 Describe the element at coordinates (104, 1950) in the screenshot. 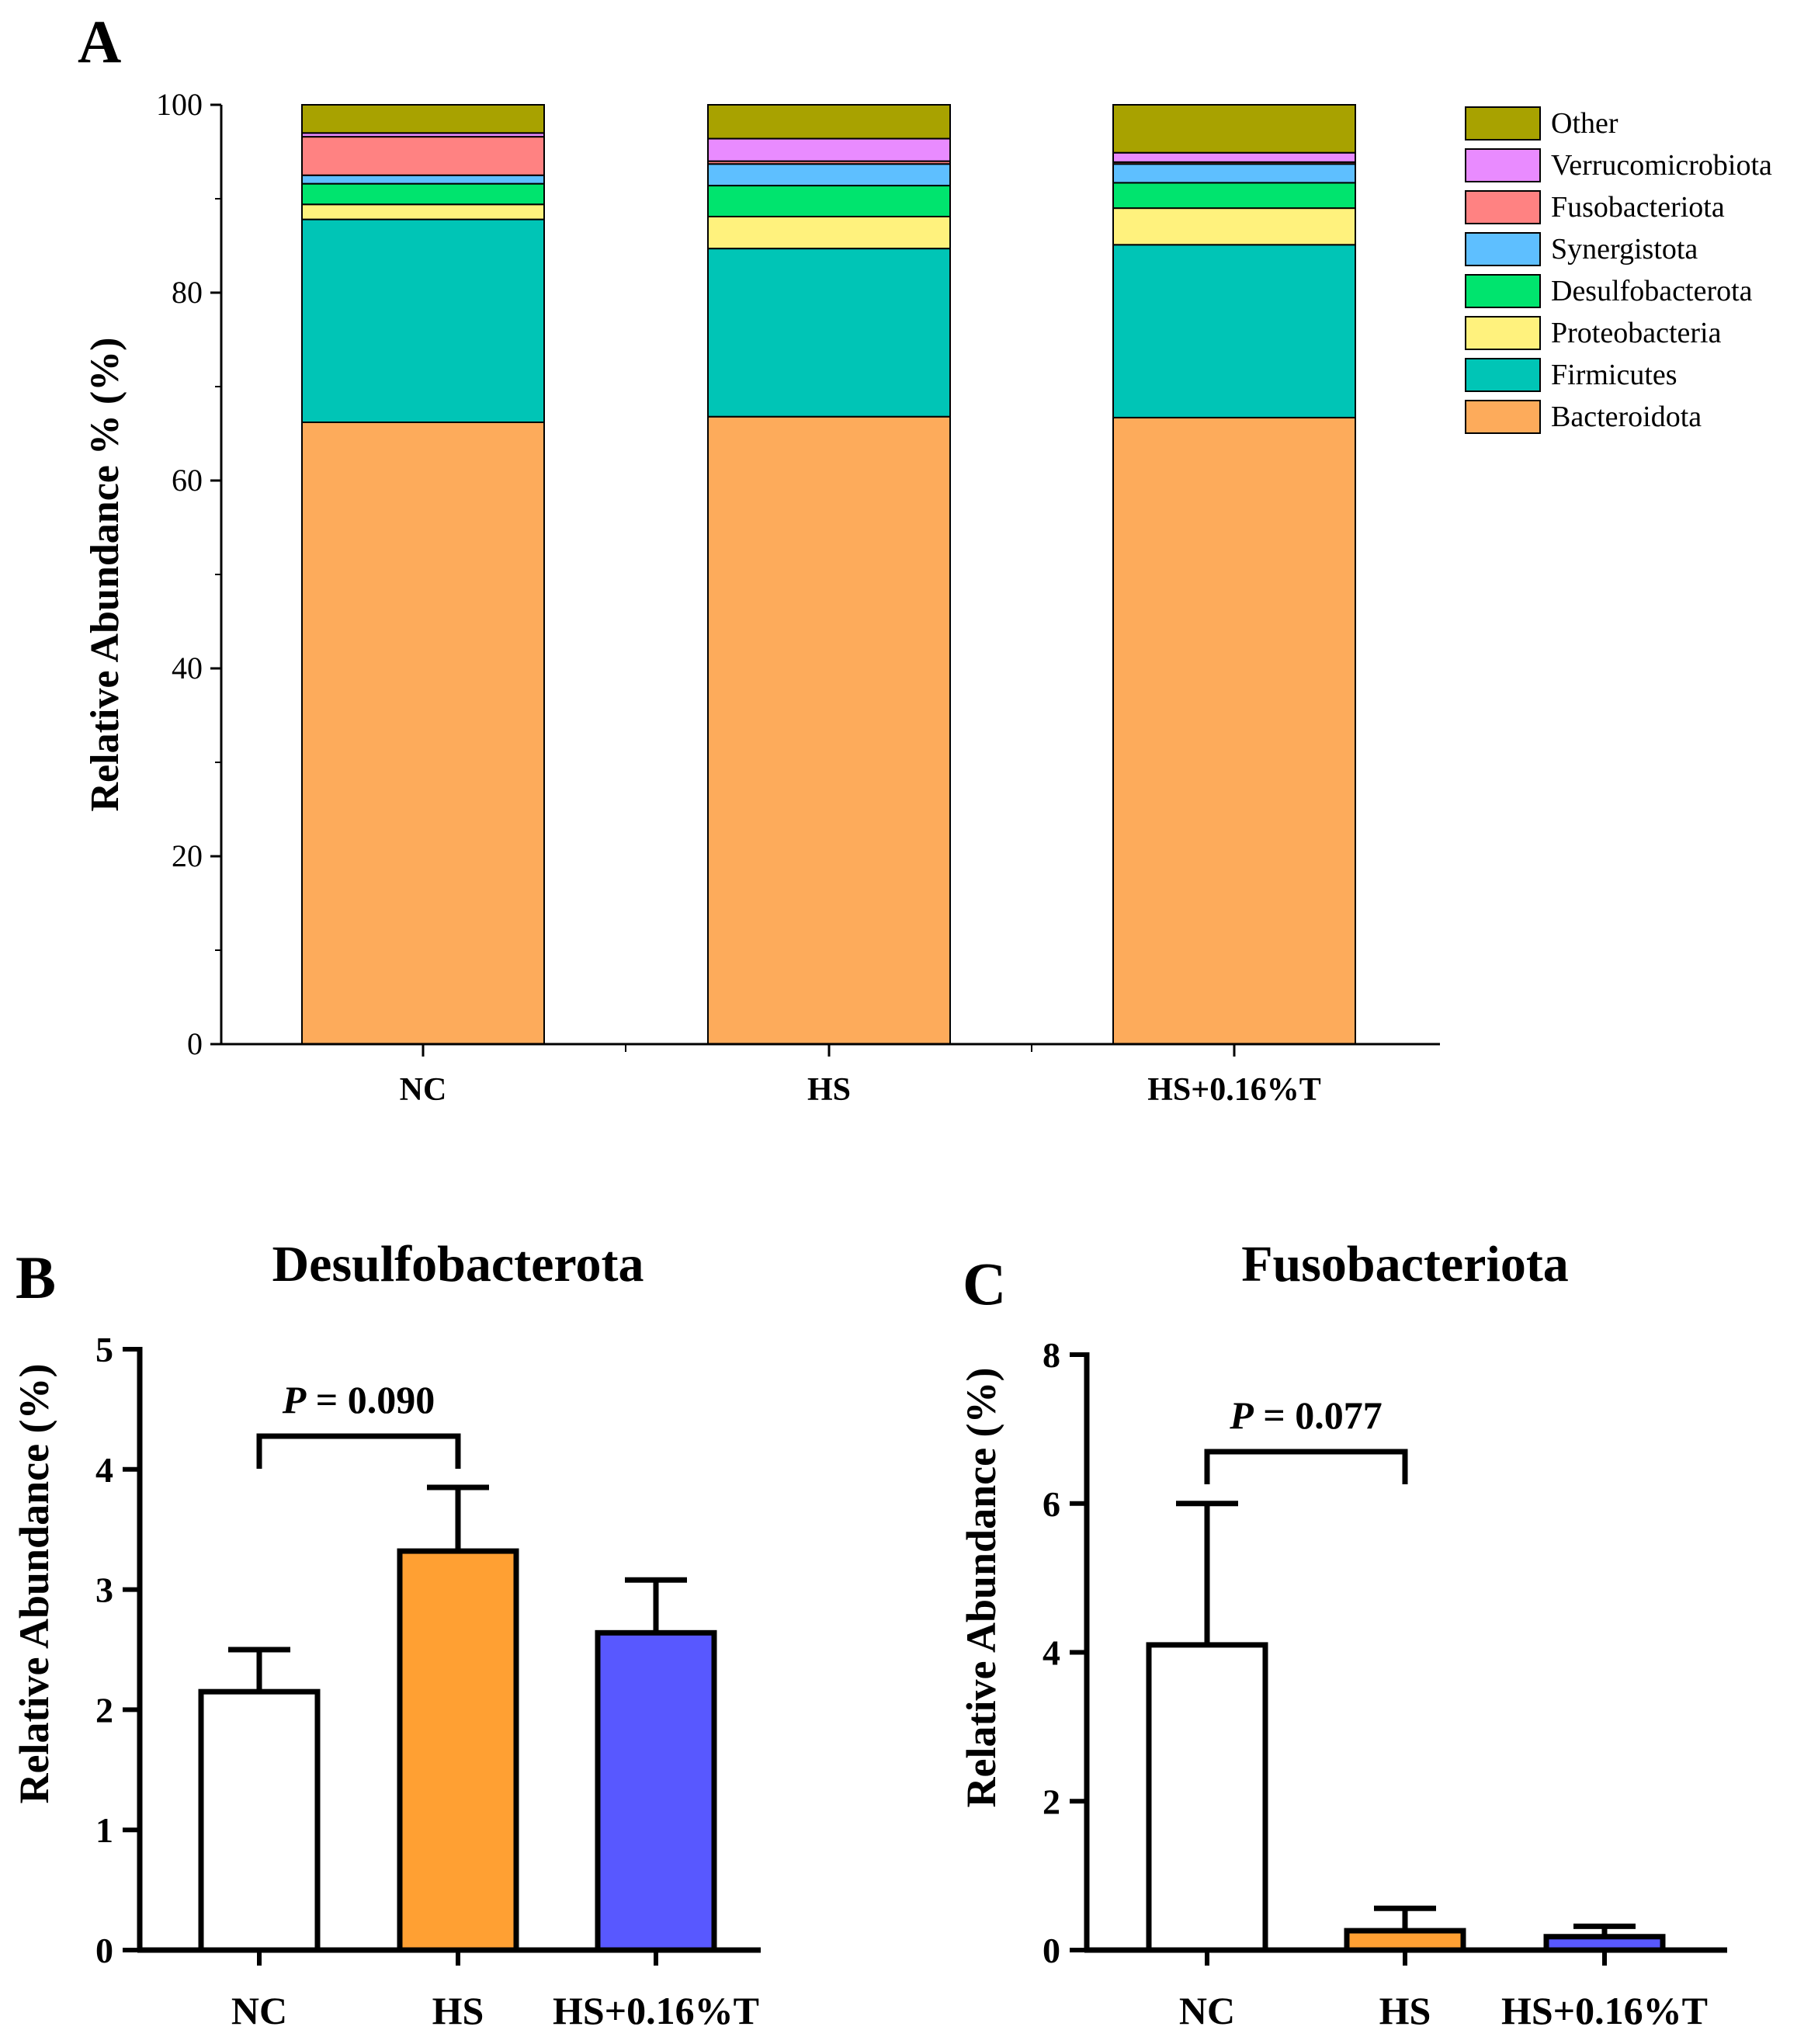

I see `y-tick-label-b: 0` at that location.